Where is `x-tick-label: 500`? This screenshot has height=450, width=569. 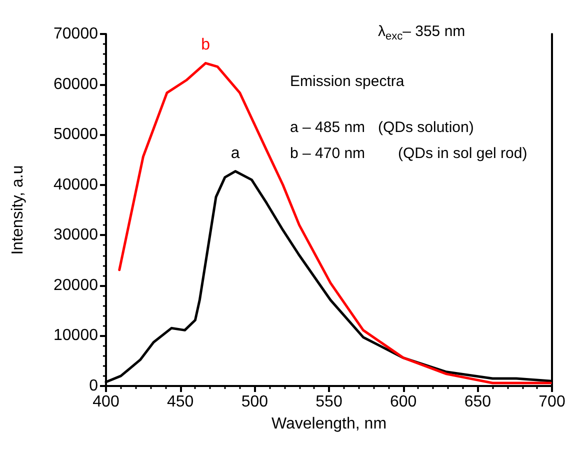
x-tick-label: 500 is located at coordinates (254, 402).